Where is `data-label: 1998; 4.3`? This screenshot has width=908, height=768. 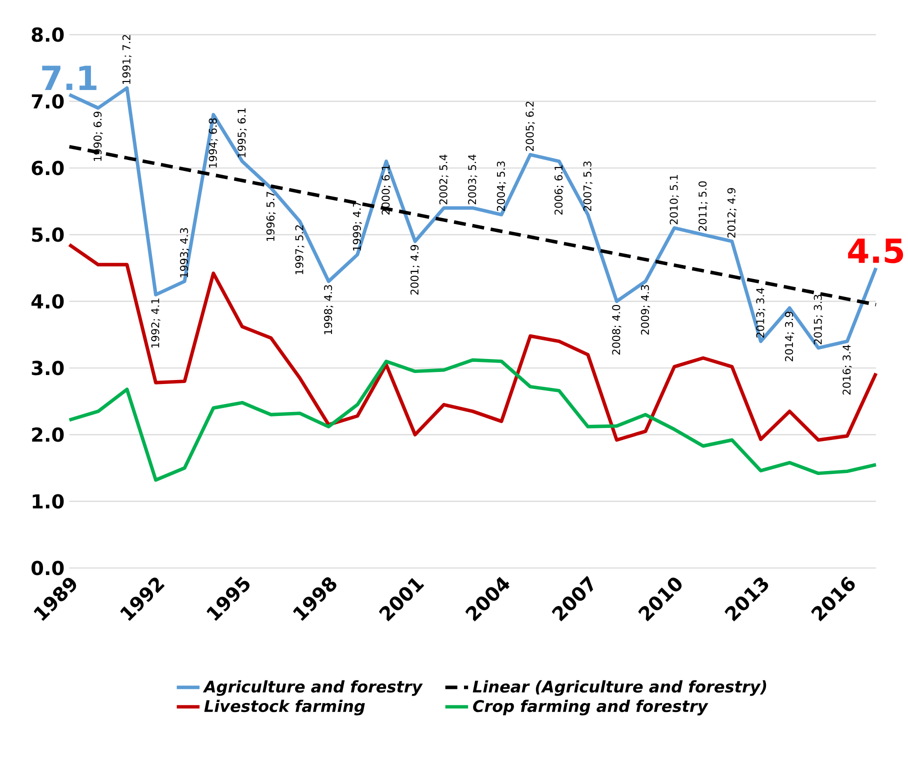
data-label: 1998; 4.3 is located at coordinates (329, 309).